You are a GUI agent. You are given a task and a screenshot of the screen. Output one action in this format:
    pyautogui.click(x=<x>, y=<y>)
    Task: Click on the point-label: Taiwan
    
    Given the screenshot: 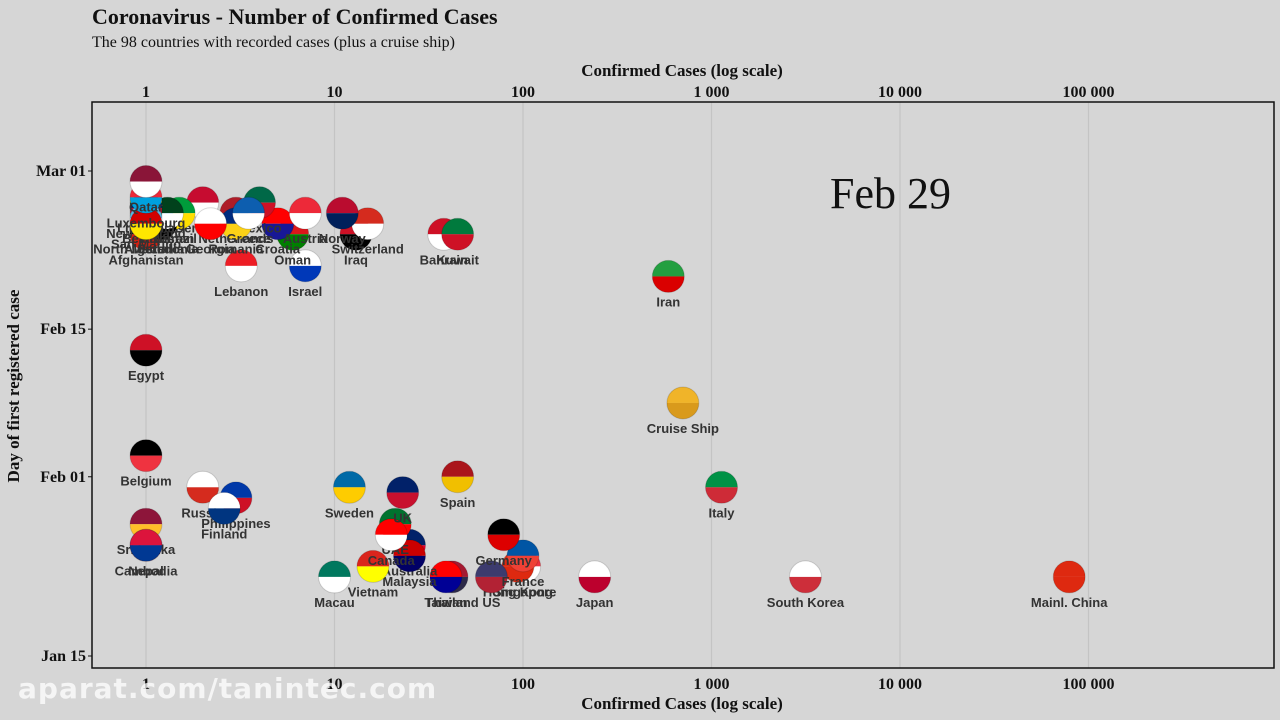 What is the action you would take?
    pyautogui.click(x=445, y=602)
    